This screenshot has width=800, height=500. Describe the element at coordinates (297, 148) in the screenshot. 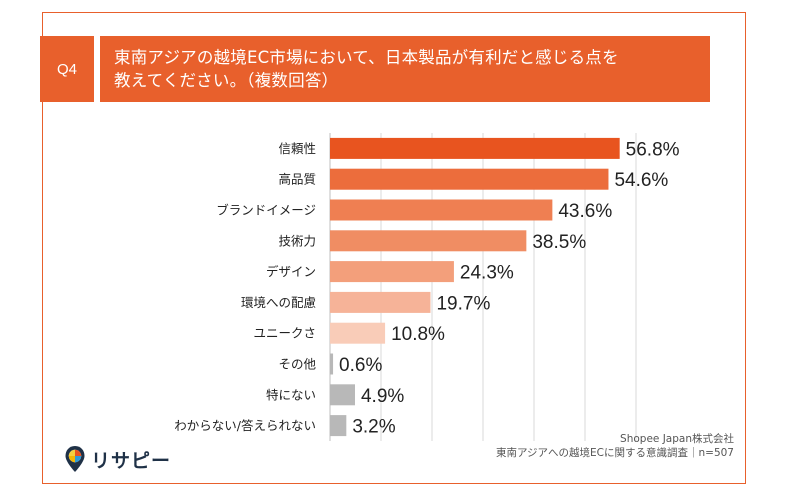

I see `category-label: 信頼性` at that location.